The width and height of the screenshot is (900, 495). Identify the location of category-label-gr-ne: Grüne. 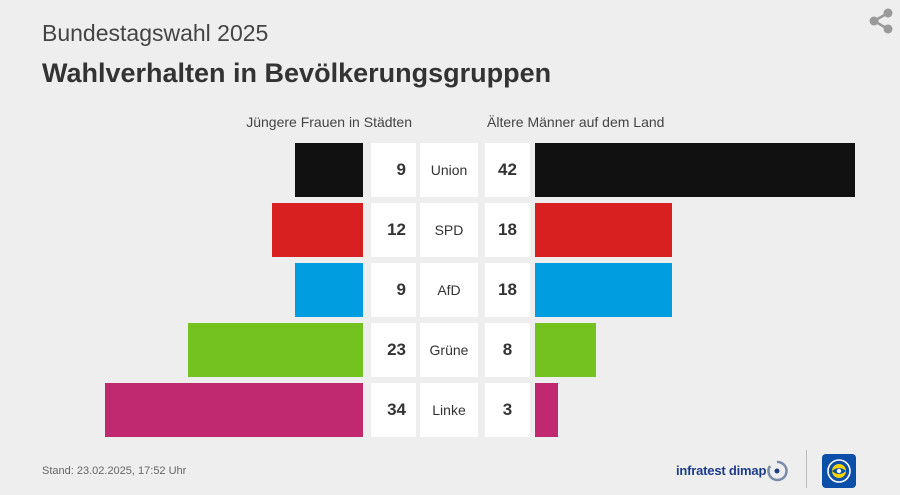
(449, 350).